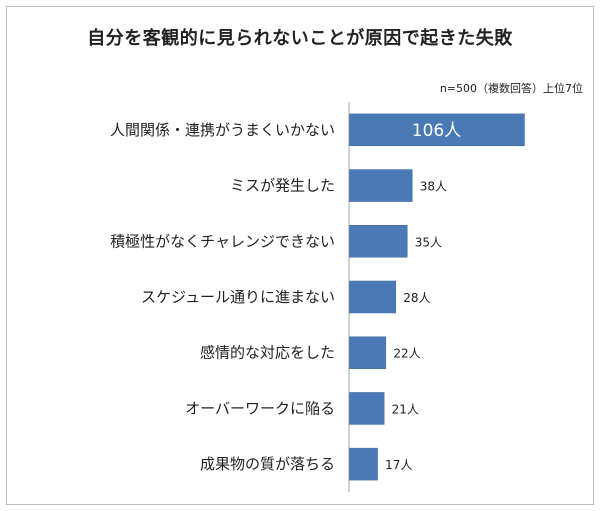 The height and width of the screenshot is (511, 600). I want to click on value-label: 106人, so click(436, 131).